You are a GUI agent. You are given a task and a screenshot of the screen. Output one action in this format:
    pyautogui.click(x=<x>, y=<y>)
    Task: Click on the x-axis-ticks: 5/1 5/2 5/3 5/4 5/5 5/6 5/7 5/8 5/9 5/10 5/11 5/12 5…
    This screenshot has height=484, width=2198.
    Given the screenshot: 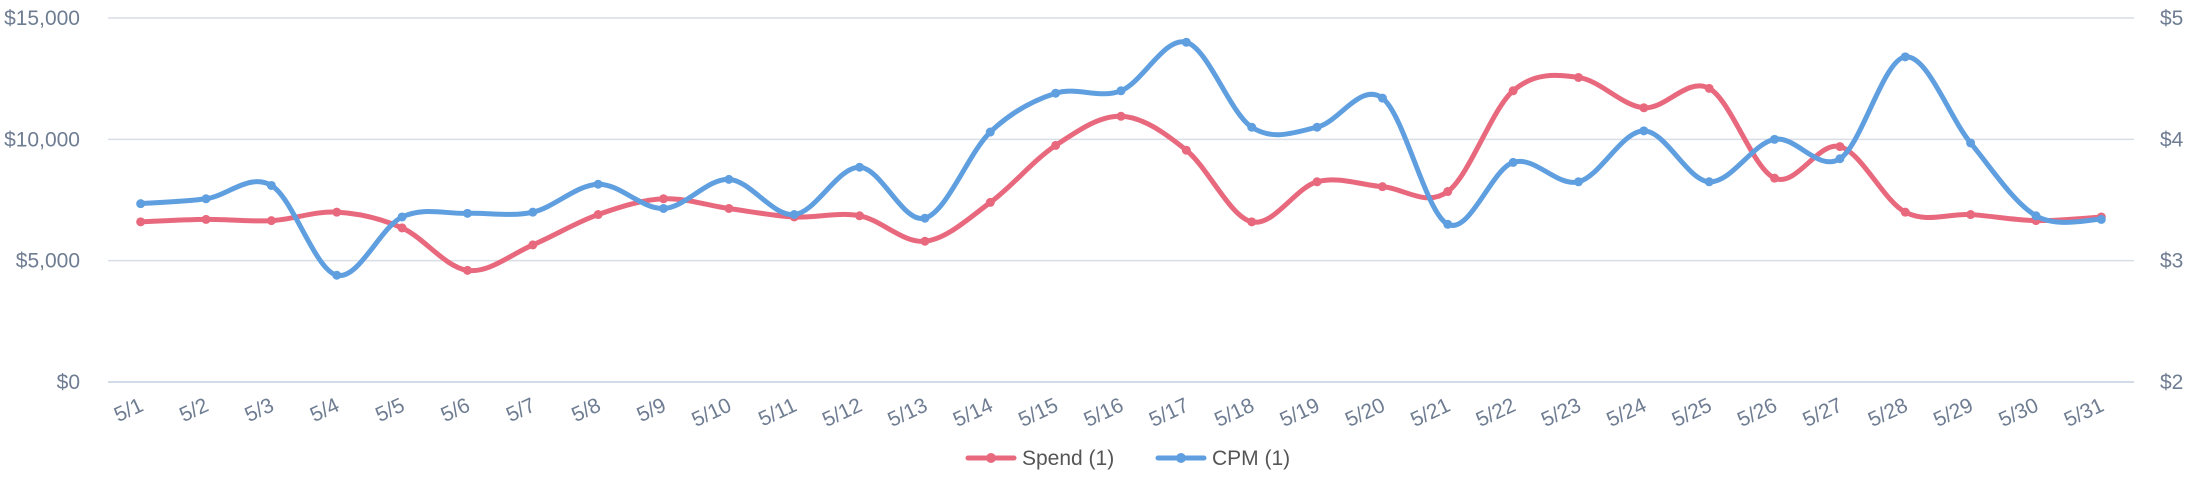 What is the action you would take?
    pyautogui.click(x=1109, y=413)
    